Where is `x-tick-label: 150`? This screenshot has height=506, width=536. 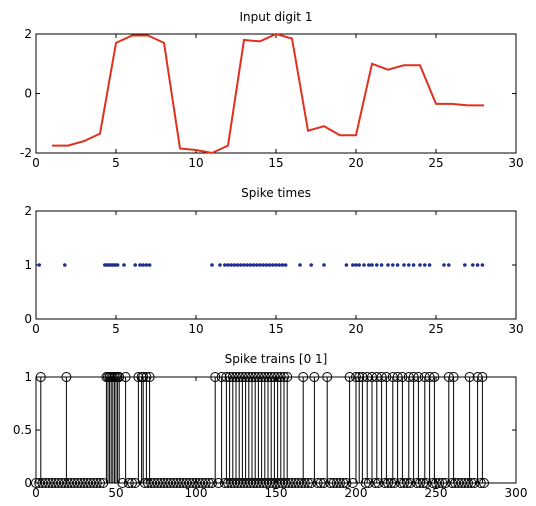 x-tick-label: 150 is located at coordinates (276, 493).